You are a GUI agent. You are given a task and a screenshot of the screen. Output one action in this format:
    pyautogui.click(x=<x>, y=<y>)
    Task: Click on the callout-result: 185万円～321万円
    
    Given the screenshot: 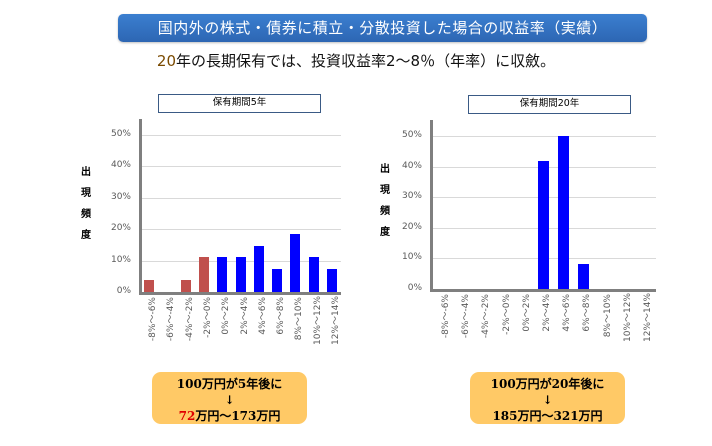 What is the action you would take?
    pyautogui.click(x=547, y=416)
    